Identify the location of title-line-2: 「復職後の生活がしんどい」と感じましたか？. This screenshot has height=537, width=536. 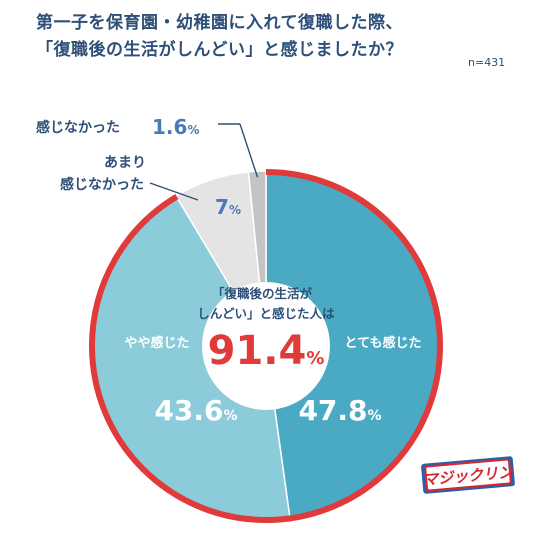
(219, 50).